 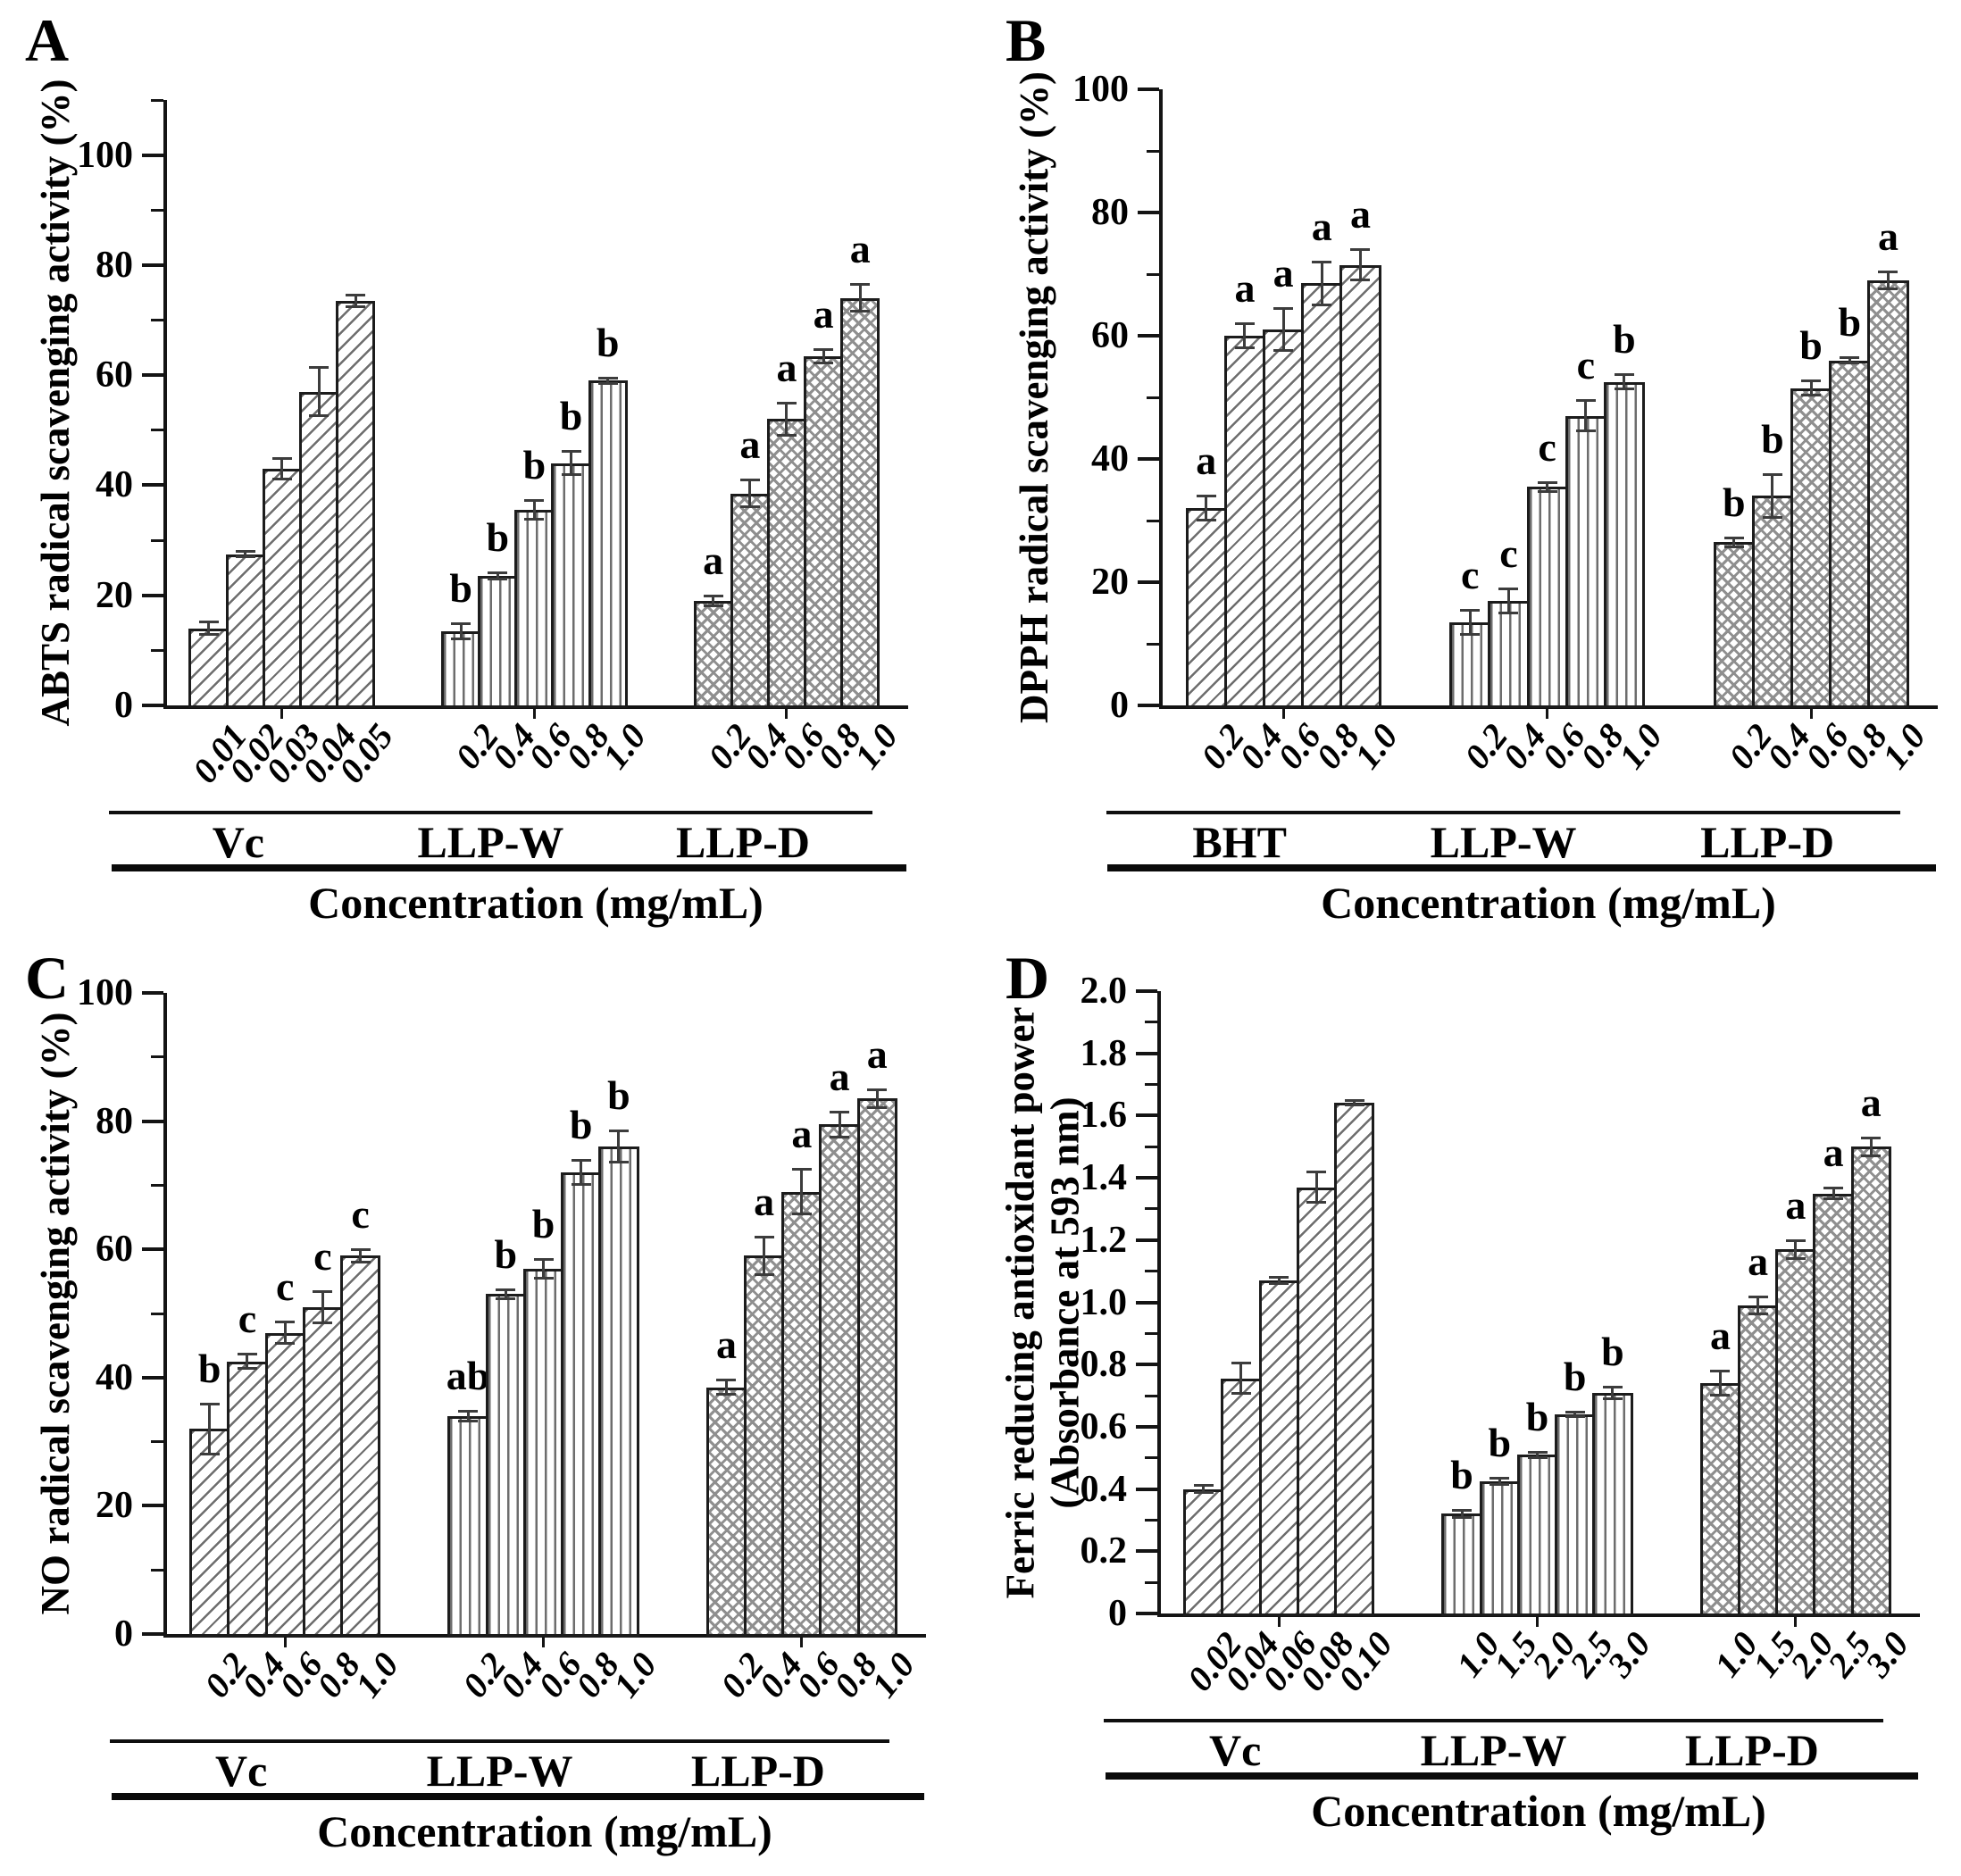 I want to click on bar-LLP-D-0.6, so click(x=786, y=563).